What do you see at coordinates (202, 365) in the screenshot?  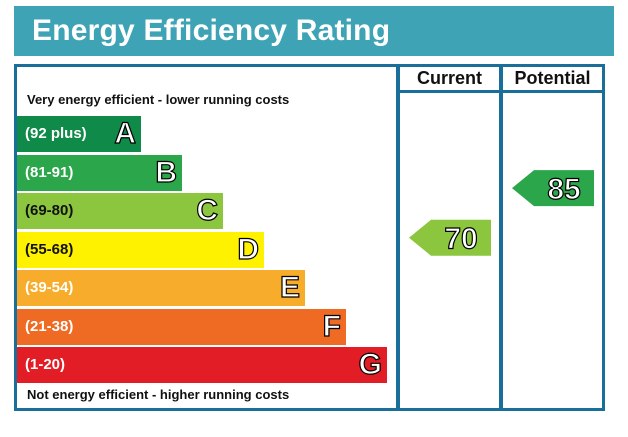 I see `band-g: (1-20) G` at bounding box center [202, 365].